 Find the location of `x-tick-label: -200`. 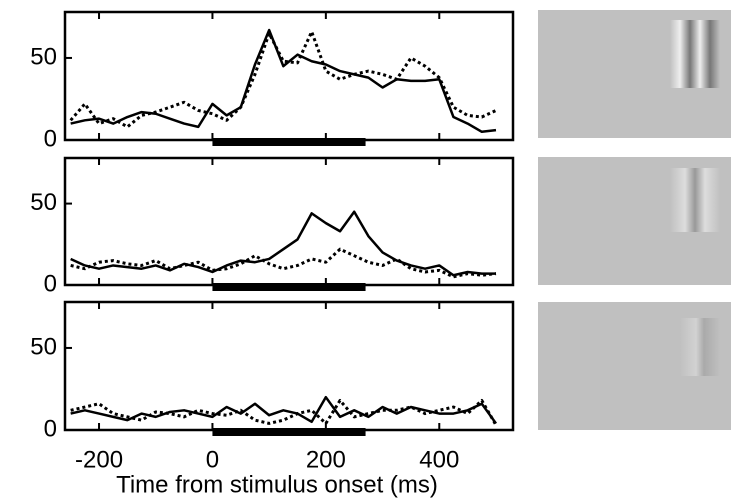

x-tick-label: -200 is located at coordinates (99, 459).